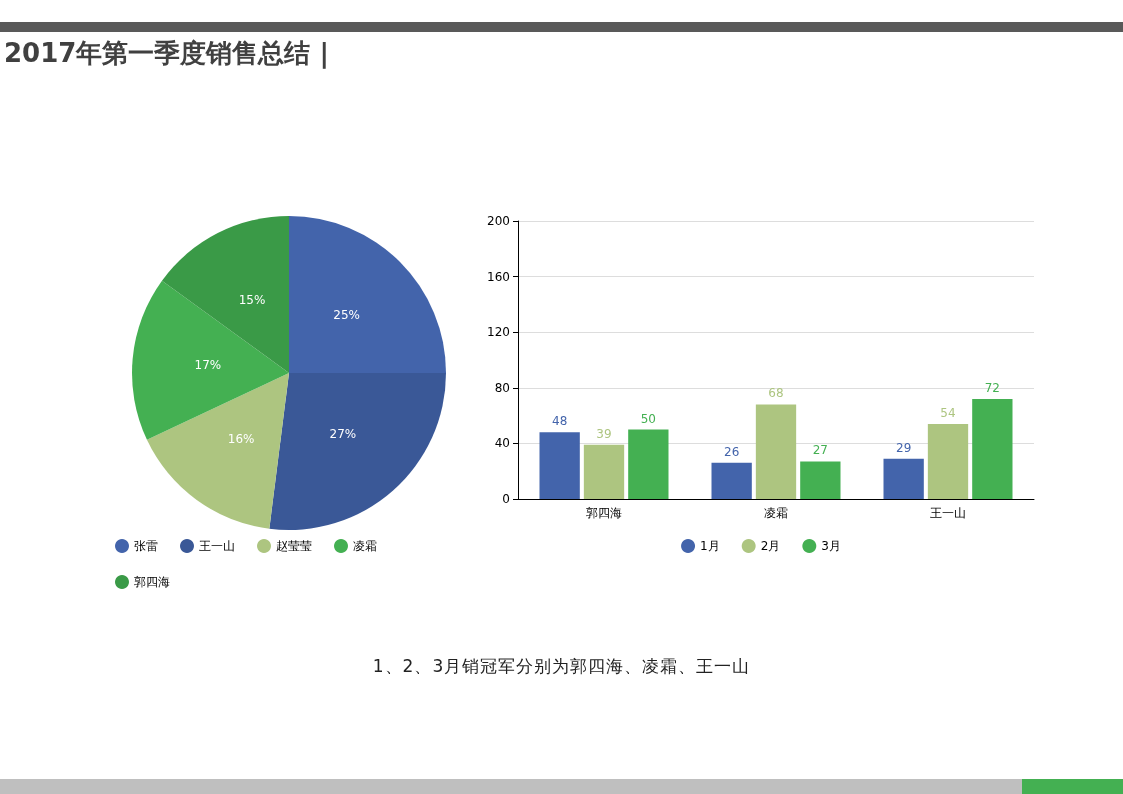  I want to click on legend-label: 赵莹莹, so click(294, 546).